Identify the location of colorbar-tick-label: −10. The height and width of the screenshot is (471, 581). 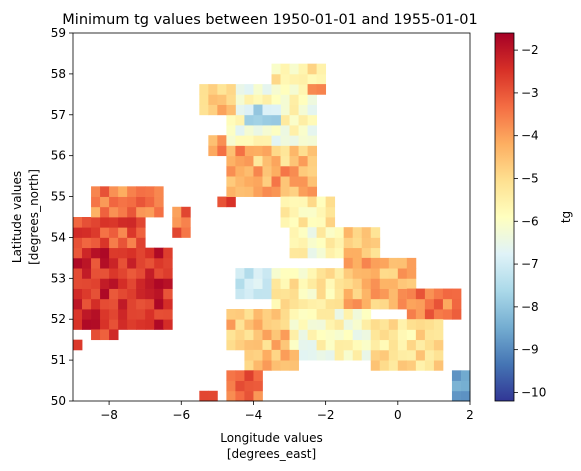
(533, 392).